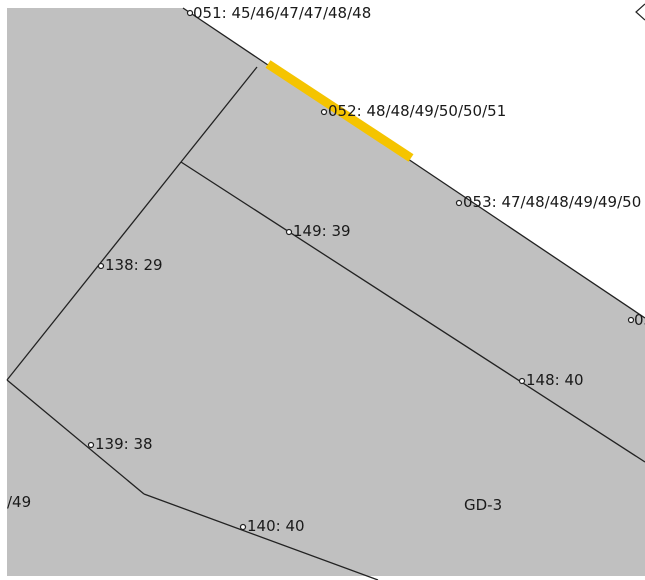 This screenshot has width=645, height=580. What do you see at coordinates (282, 13) in the screenshot?
I see `label-051: 051: 45/46/47/47/48/48` at bounding box center [282, 13].